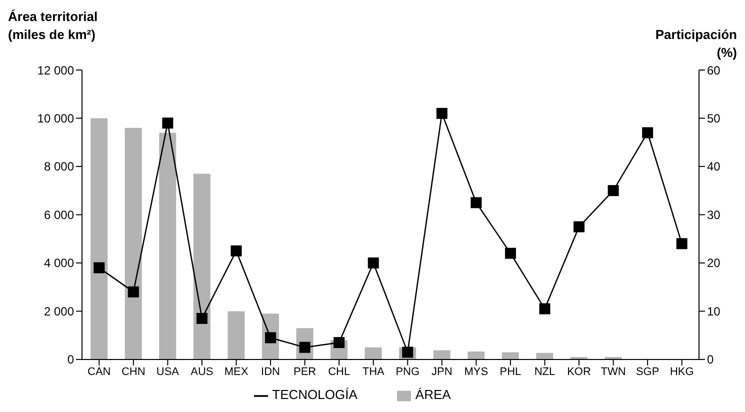 The image size is (745, 412). What do you see at coordinates (408, 372) in the screenshot?
I see `x-tick-label: PNG` at bounding box center [408, 372].